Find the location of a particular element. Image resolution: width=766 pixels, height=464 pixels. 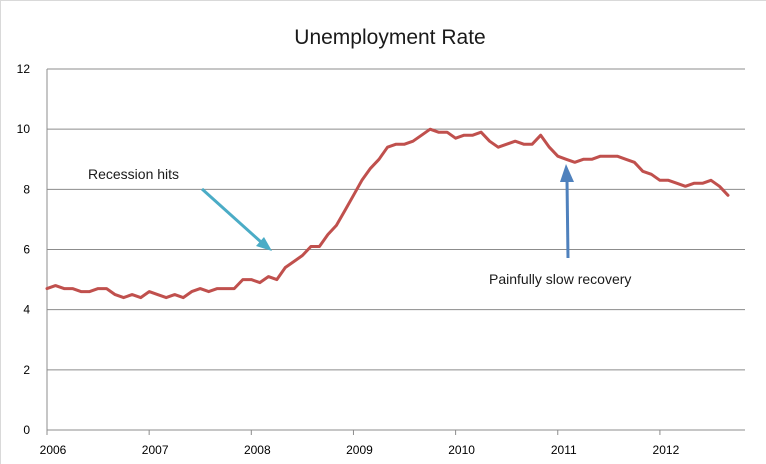

y-tick-label-10: 10 is located at coordinates (24, 129).